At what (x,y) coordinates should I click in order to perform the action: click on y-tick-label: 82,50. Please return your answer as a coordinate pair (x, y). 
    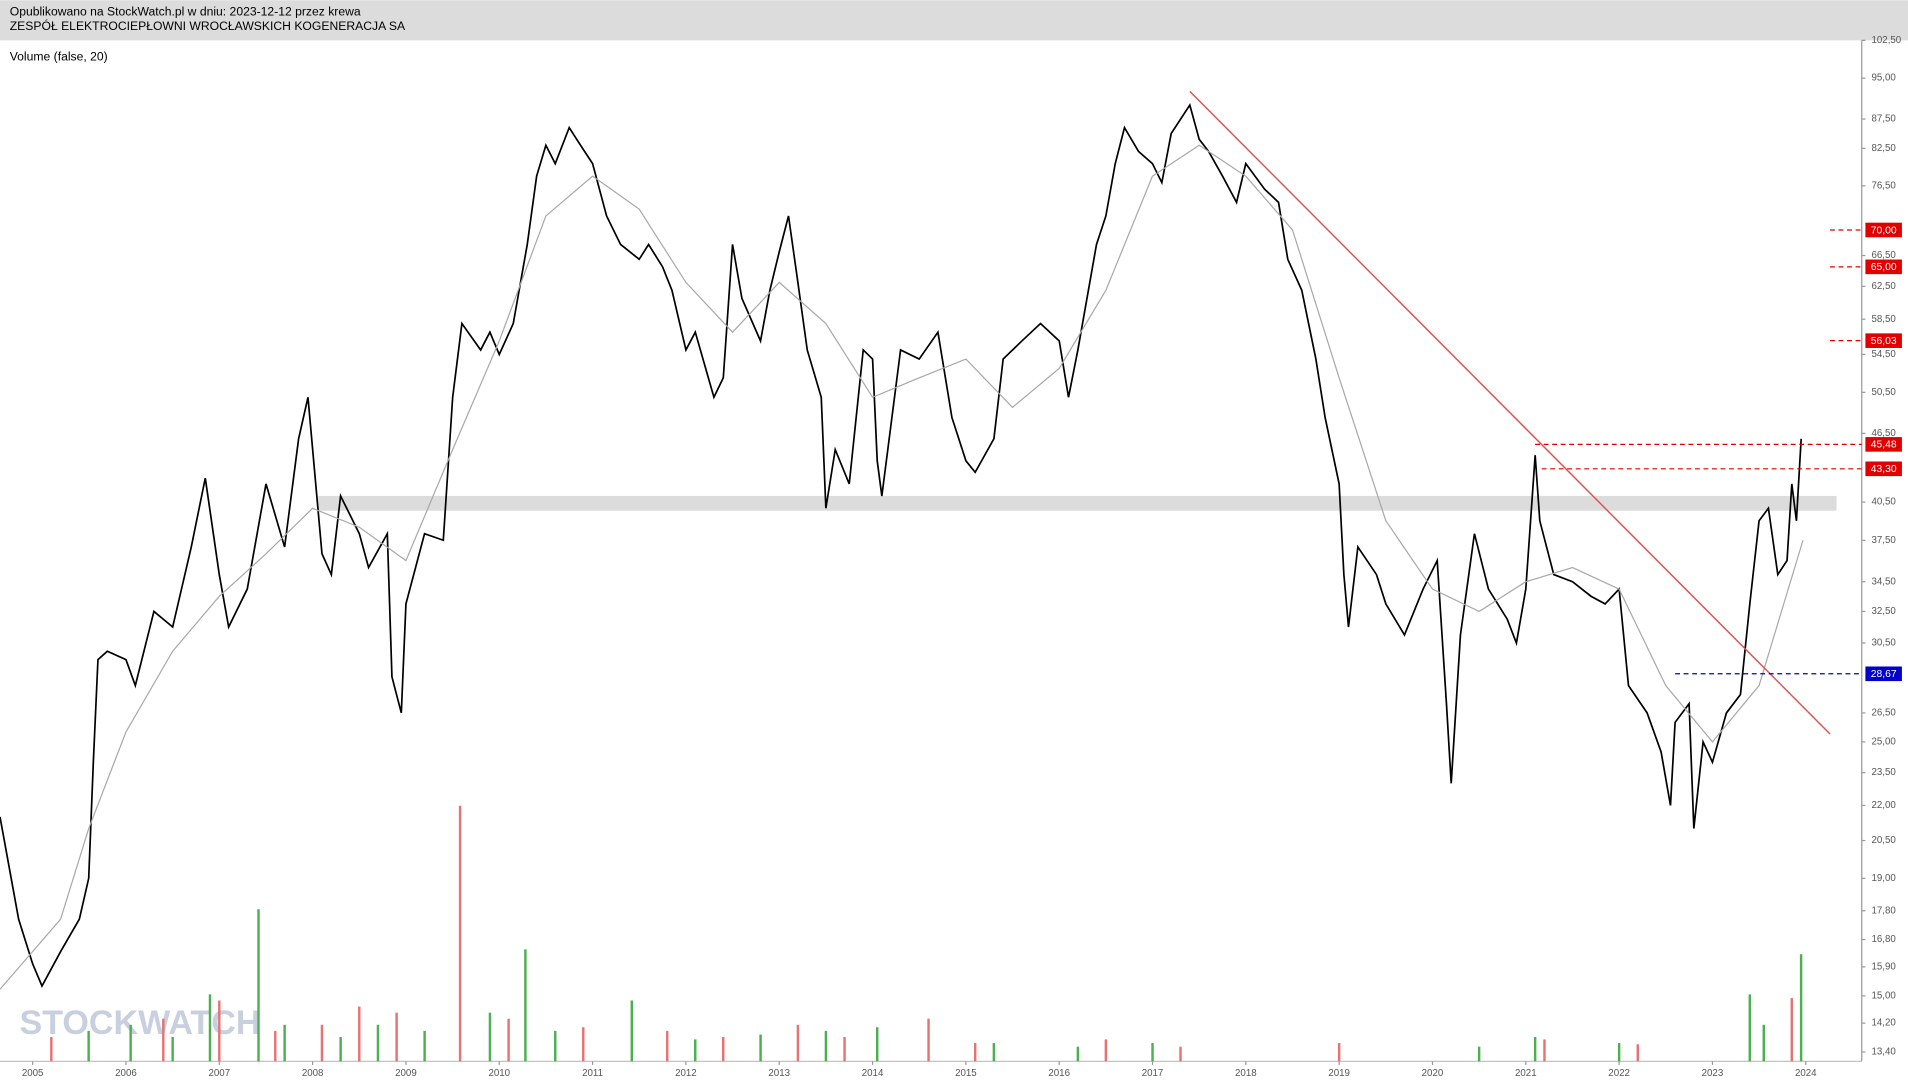
    Looking at the image, I should click on (1883, 148).